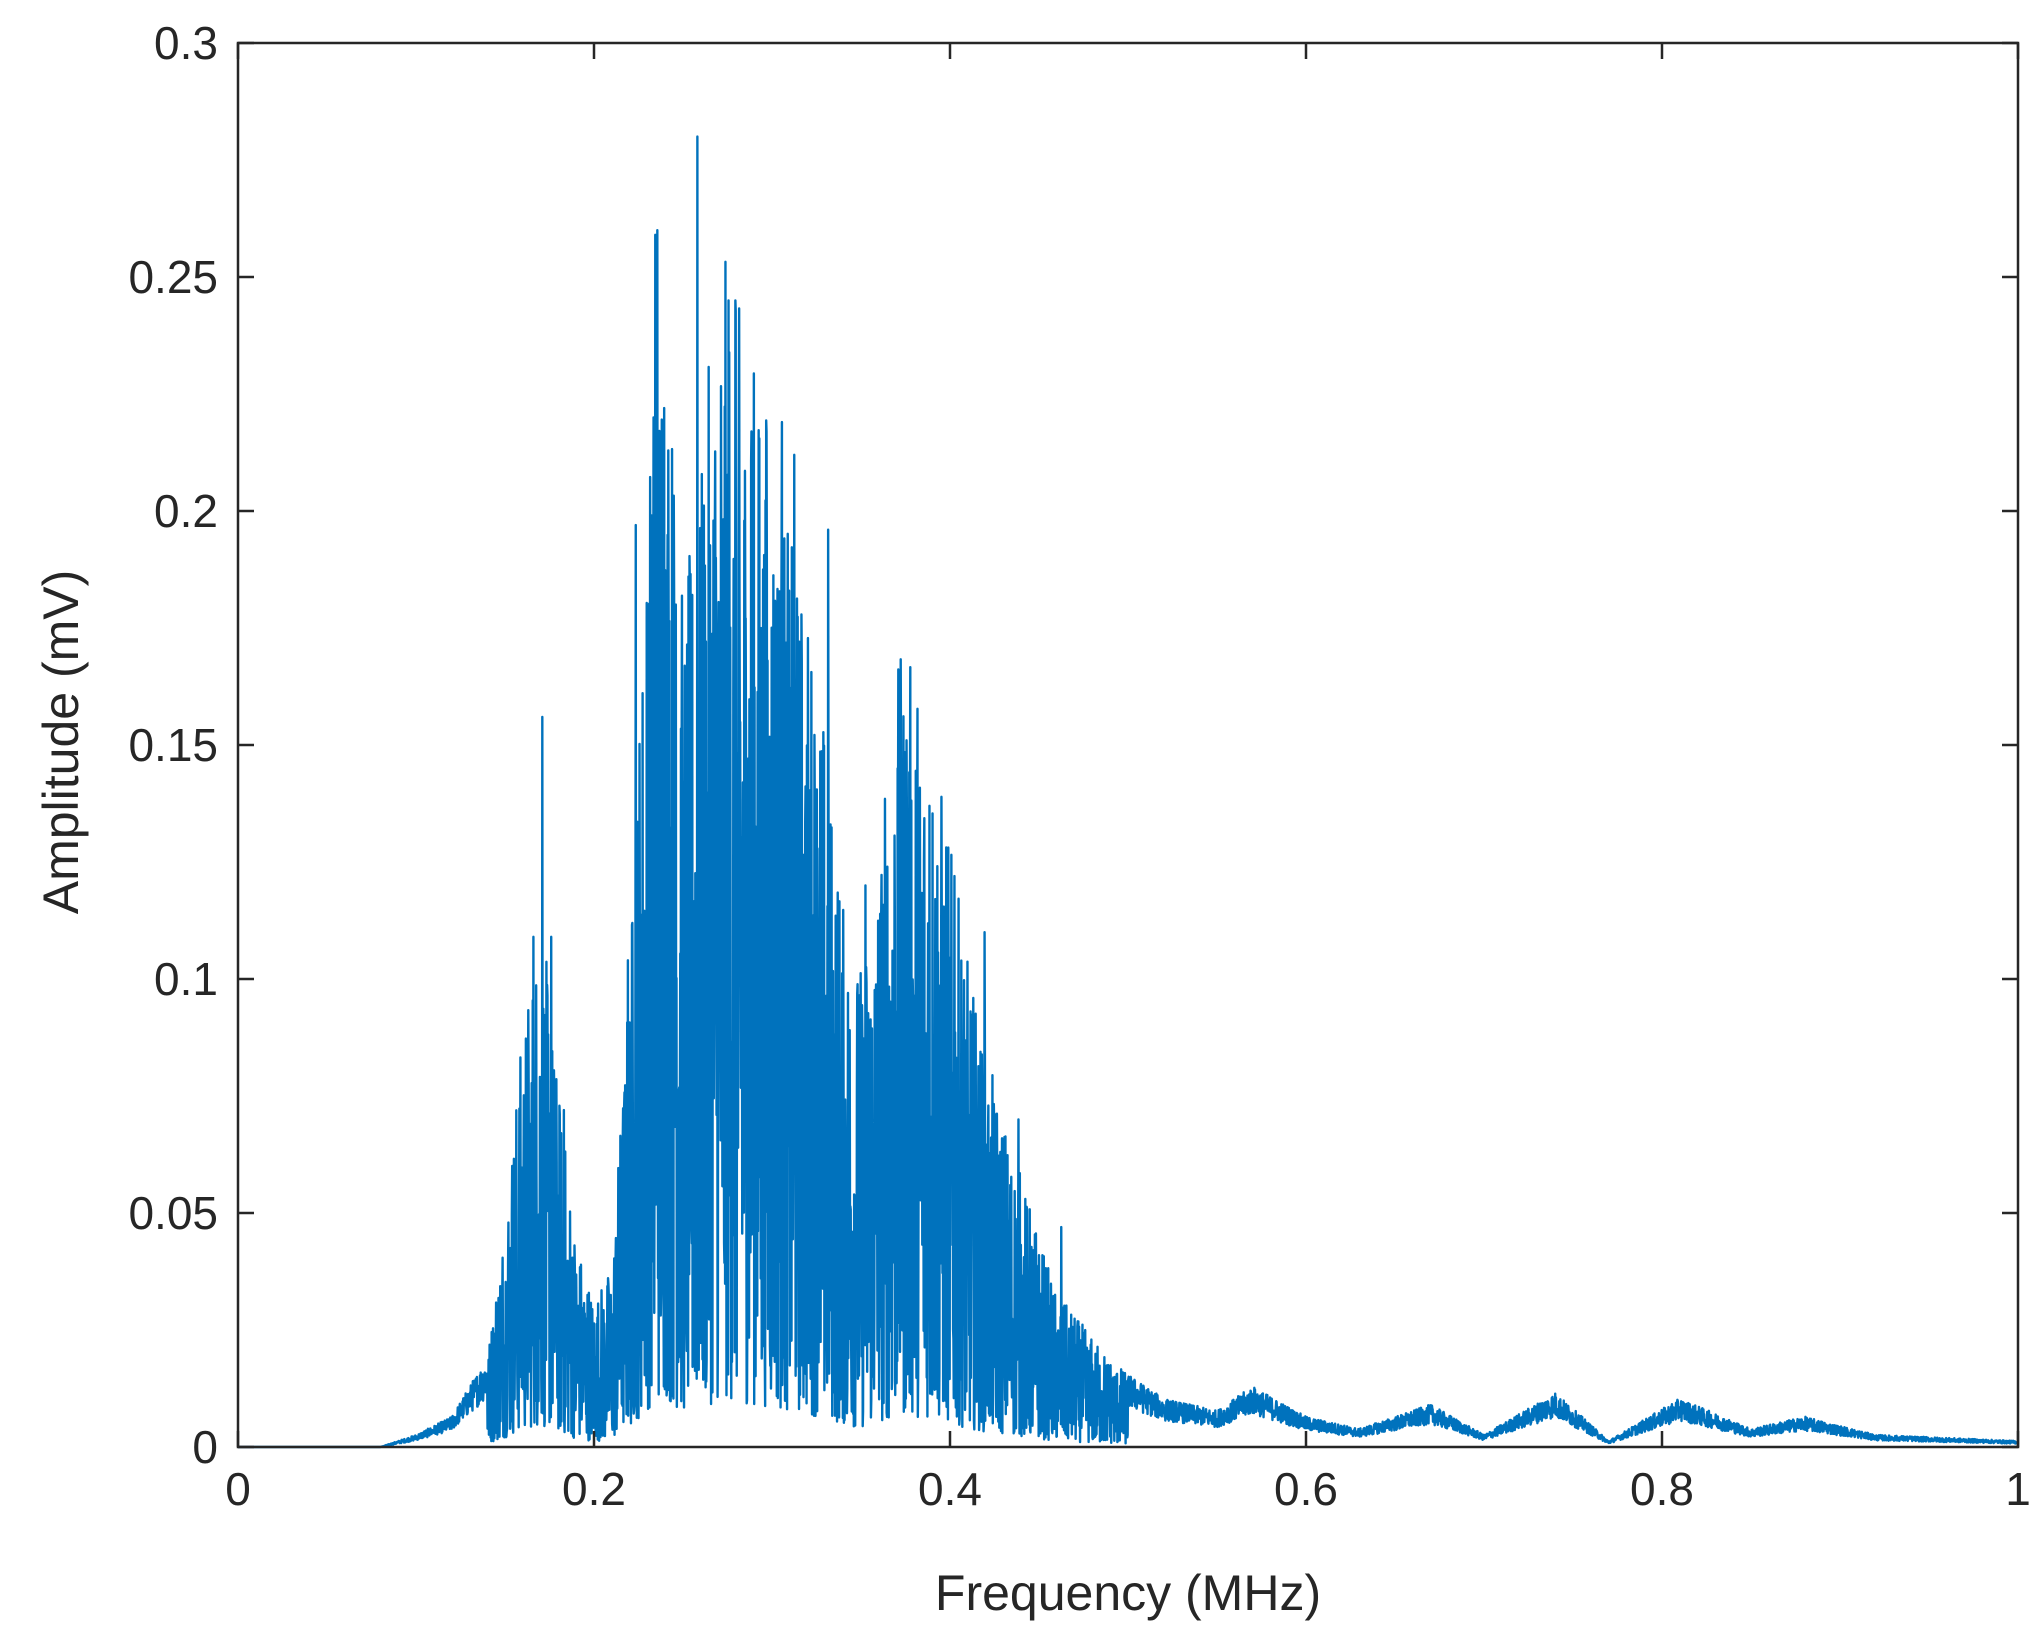  Describe the element at coordinates (1306, 1489) in the screenshot. I see `x-tick-label: 0.6` at that location.